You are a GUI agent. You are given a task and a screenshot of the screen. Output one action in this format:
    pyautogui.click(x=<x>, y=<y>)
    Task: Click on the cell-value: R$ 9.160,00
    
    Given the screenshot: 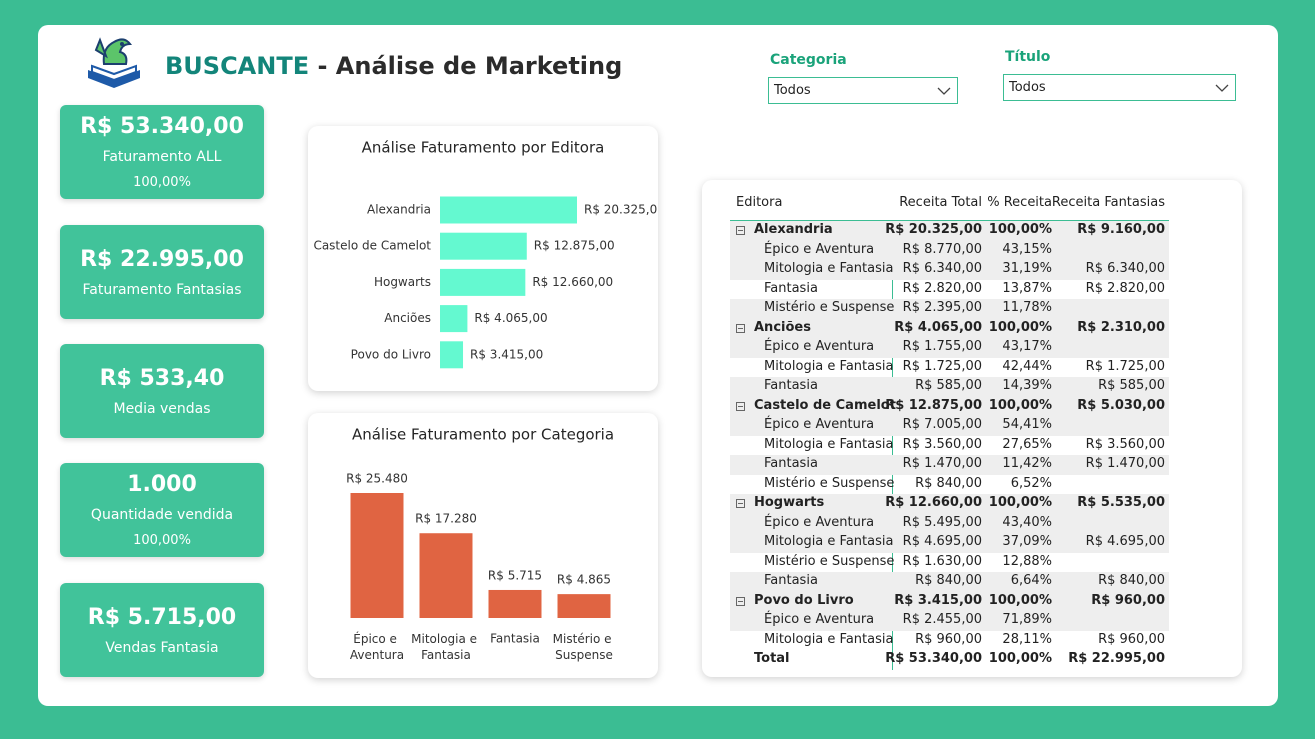 What is the action you would take?
    pyautogui.click(x=1121, y=230)
    